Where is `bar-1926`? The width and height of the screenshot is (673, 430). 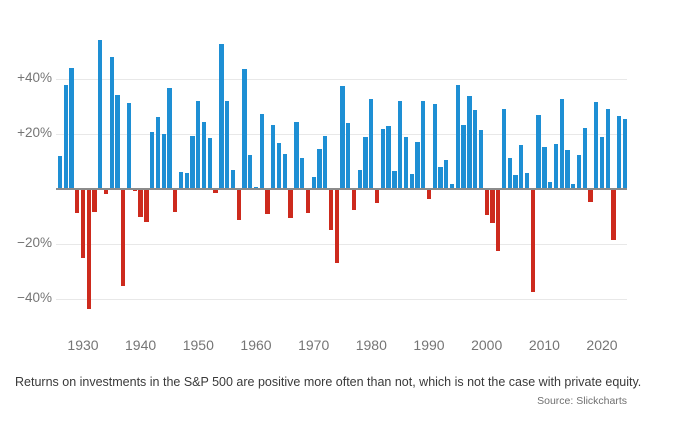
bar-1926 is located at coordinates (60, 172).